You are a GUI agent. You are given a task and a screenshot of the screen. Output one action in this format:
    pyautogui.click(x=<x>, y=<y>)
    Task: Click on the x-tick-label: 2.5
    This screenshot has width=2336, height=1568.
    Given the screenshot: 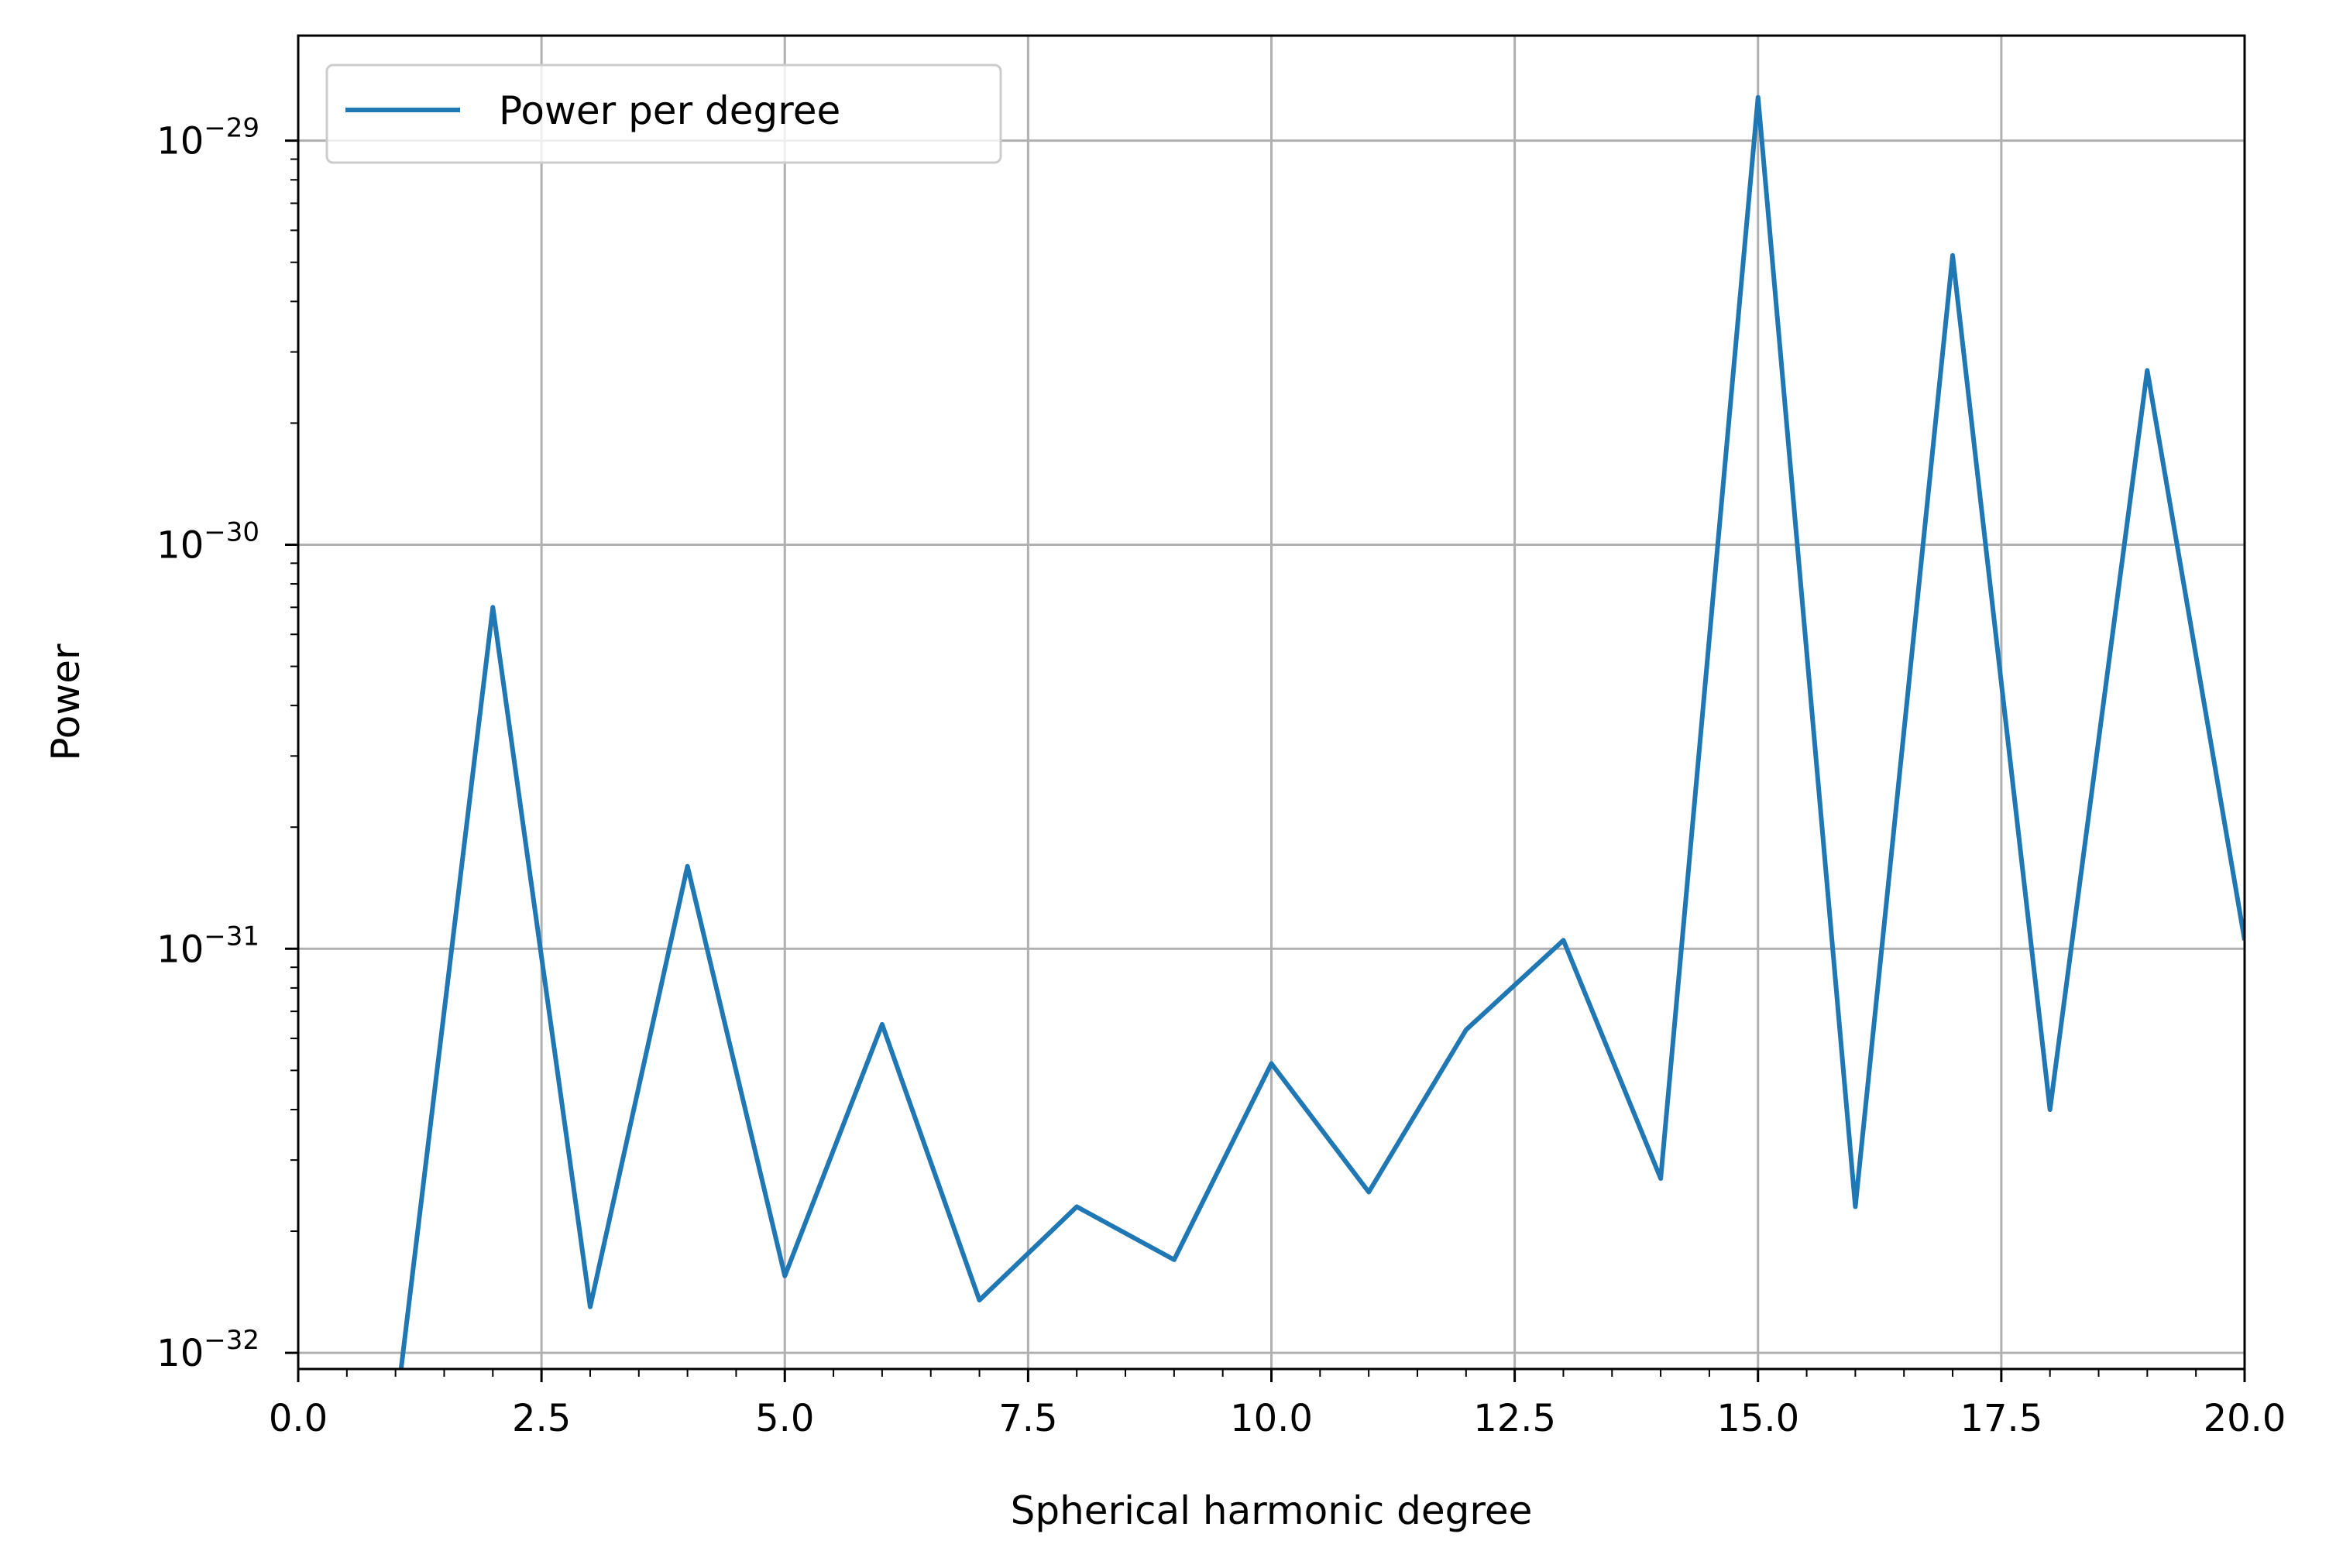 What is the action you would take?
    pyautogui.click(x=541, y=1418)
    